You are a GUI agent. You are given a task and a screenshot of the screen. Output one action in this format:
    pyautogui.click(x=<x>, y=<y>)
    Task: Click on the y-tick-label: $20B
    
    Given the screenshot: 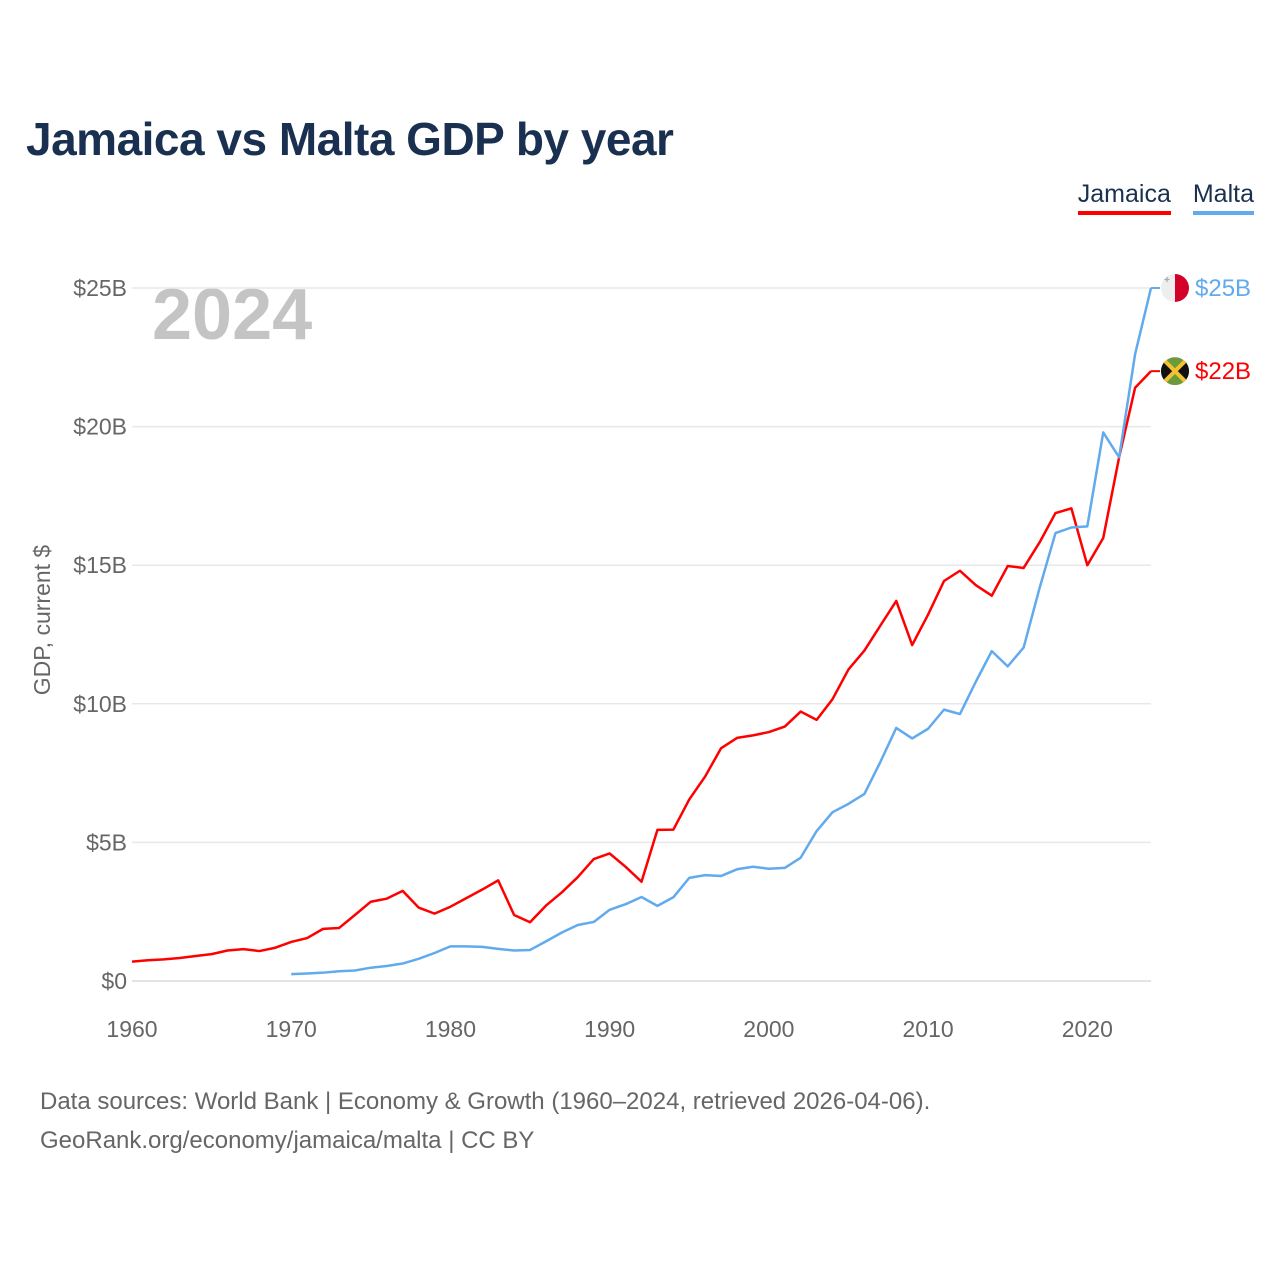 What is the action you would take?
    pyautogui.click(x=100, y=427)
    